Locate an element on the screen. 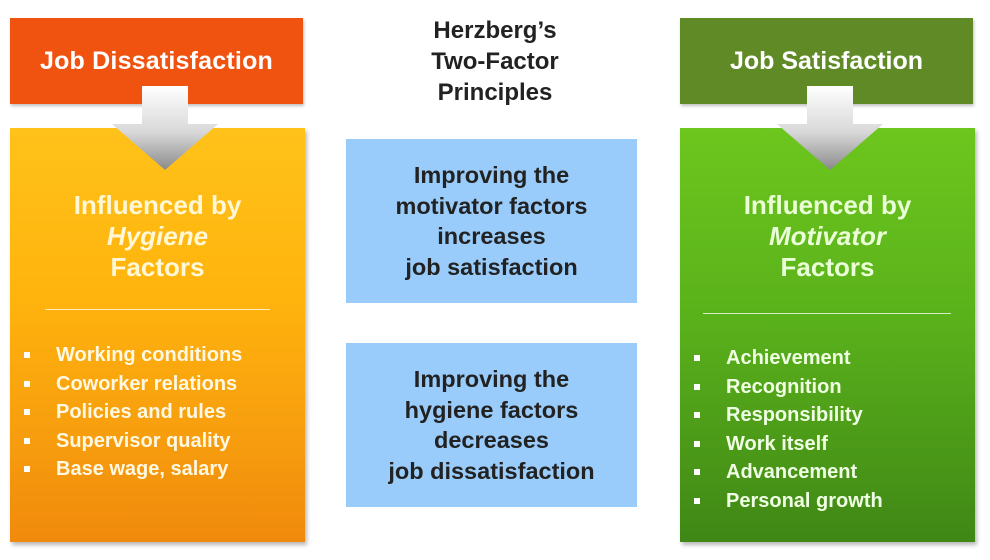 This screenshot has height=560, width=990. motivator-emphasis: Motivator is located at coordinates (827, 236).